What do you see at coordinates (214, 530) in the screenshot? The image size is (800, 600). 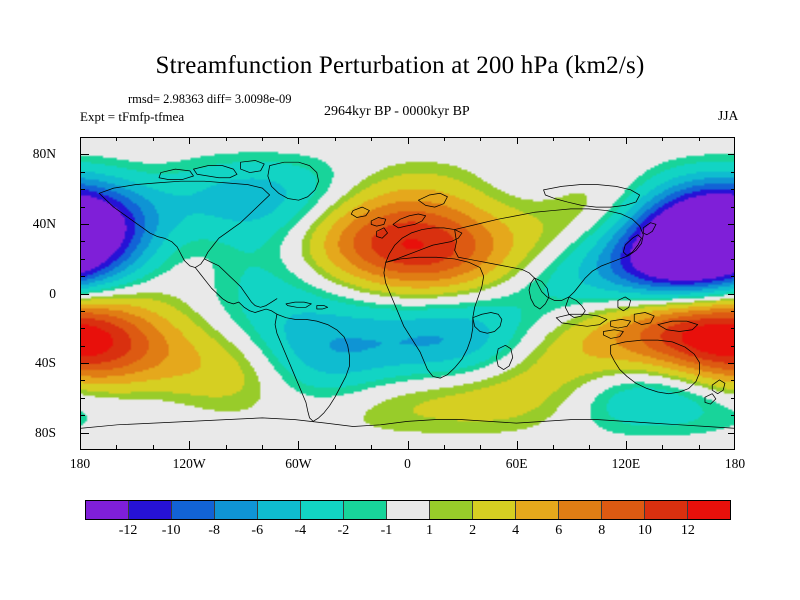 I see `colorbar-tick-label: -8` at bounding box center [214, 530].